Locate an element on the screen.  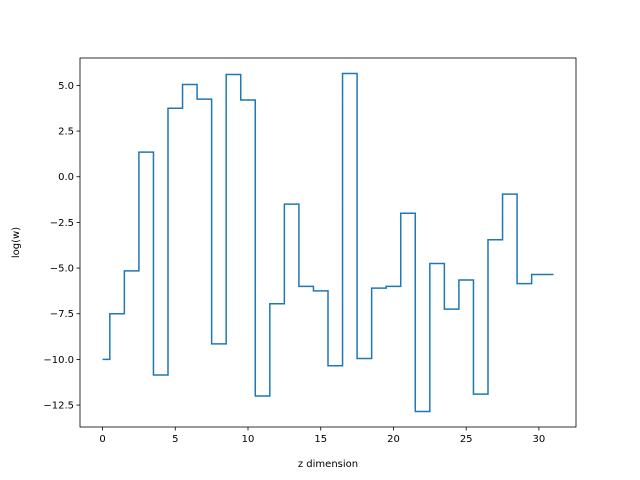
y-tick-label: 0.0 is located at coordinates (66, 177).